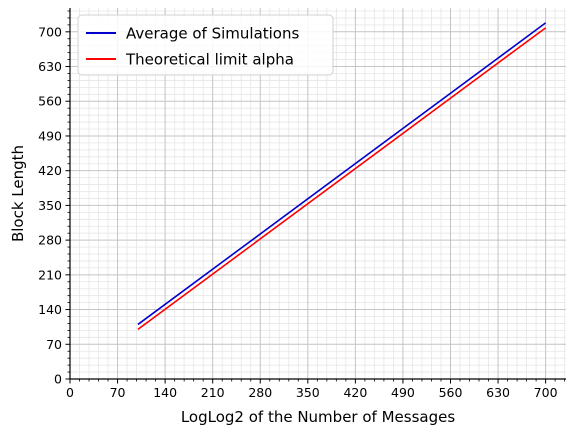 This screenshot has width=575, height=440. What do you see at coordinates (355, 392) in the screenshot?
I see `x-tick-label: 420` at bounding box center [355, 392].